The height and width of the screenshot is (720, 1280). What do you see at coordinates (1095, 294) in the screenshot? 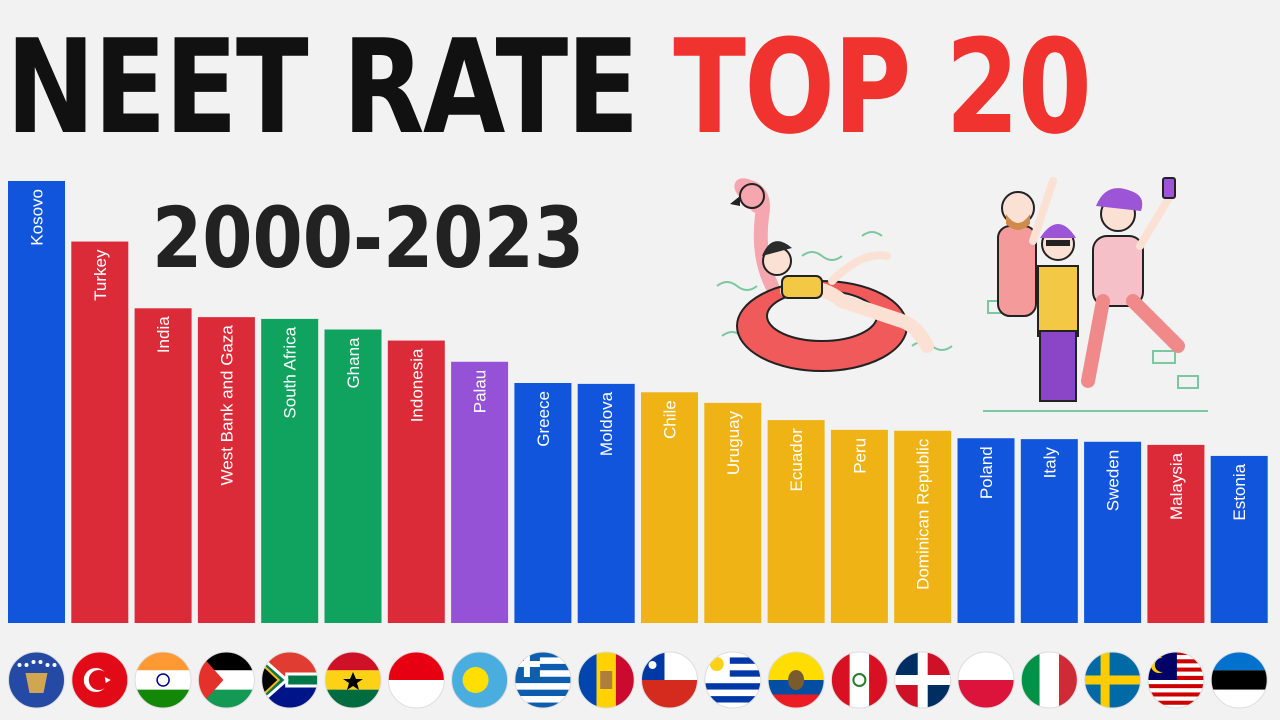
I see `friends-celebrating-illustration` at bounding box center [1095, 294].